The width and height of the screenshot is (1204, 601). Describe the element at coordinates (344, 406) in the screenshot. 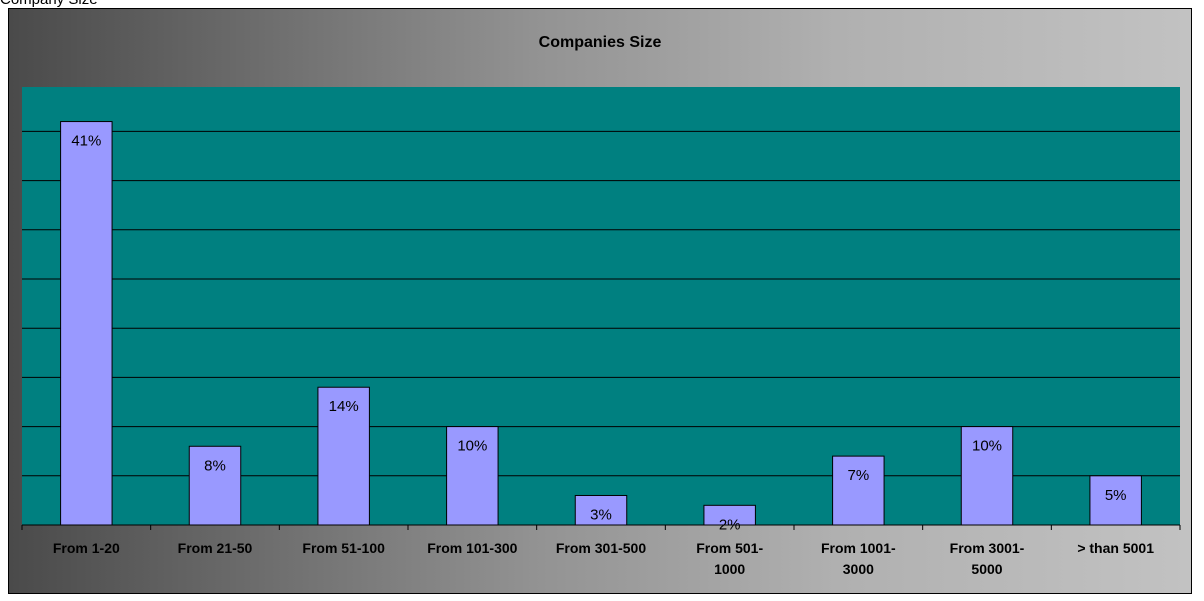

I see `data-label: 14%` at that location.